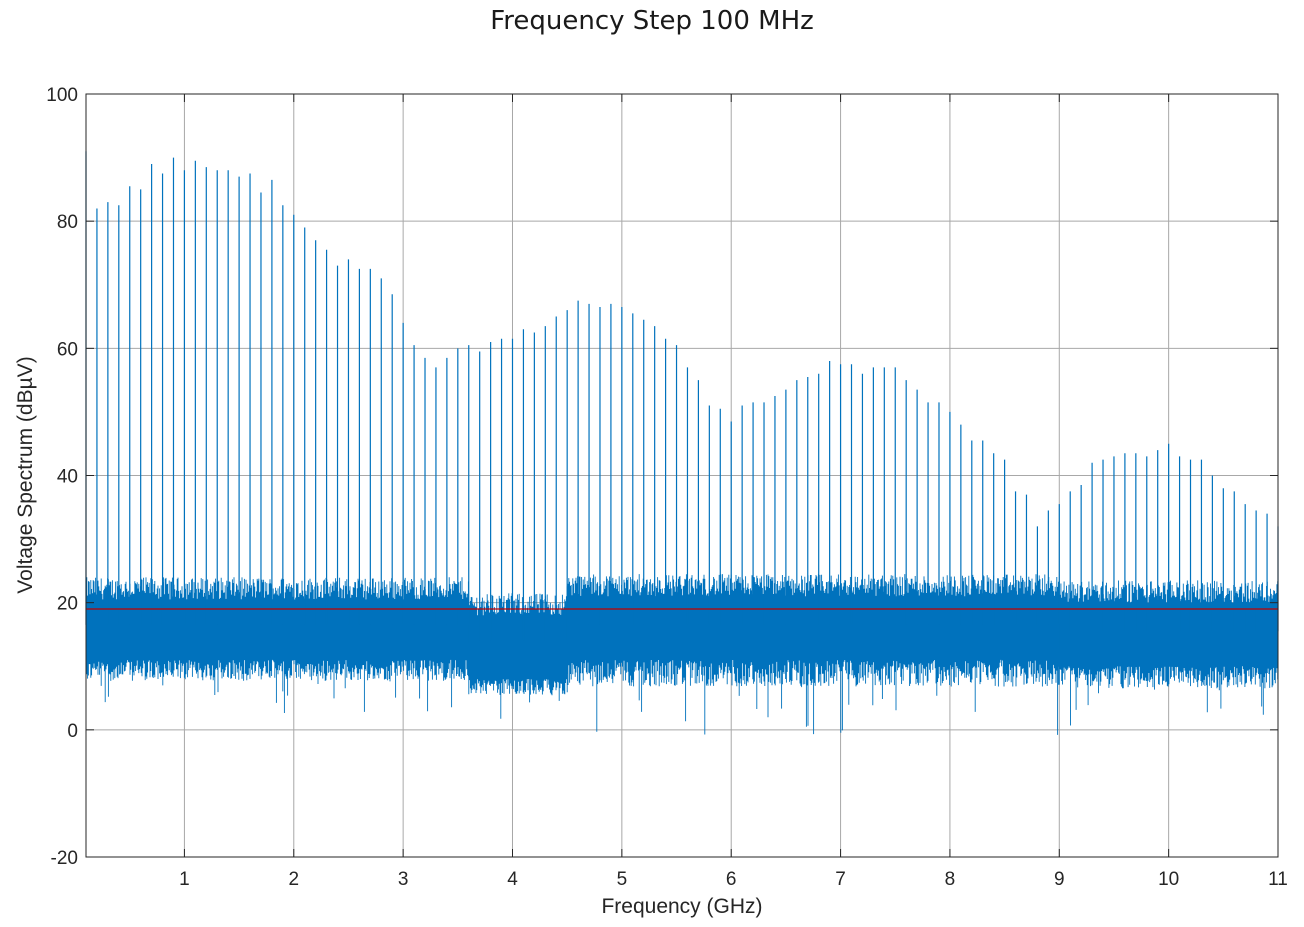 The image size is (1304, 927). I want to click on y-tick-label: 80, so click(67, 222).